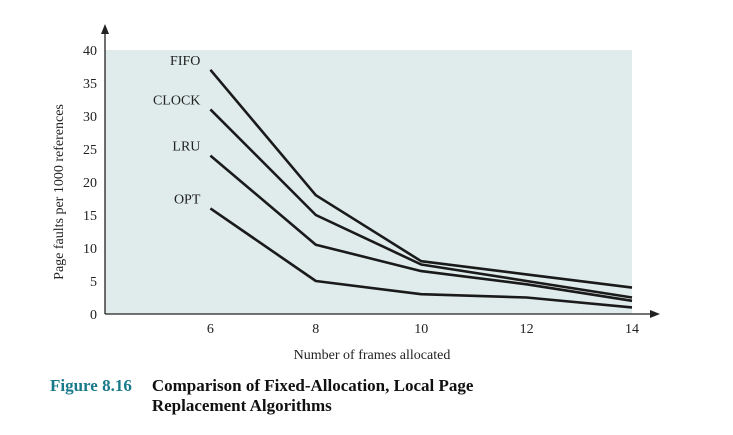  I want to click on x-tick-label: 12, so click(527, 329).